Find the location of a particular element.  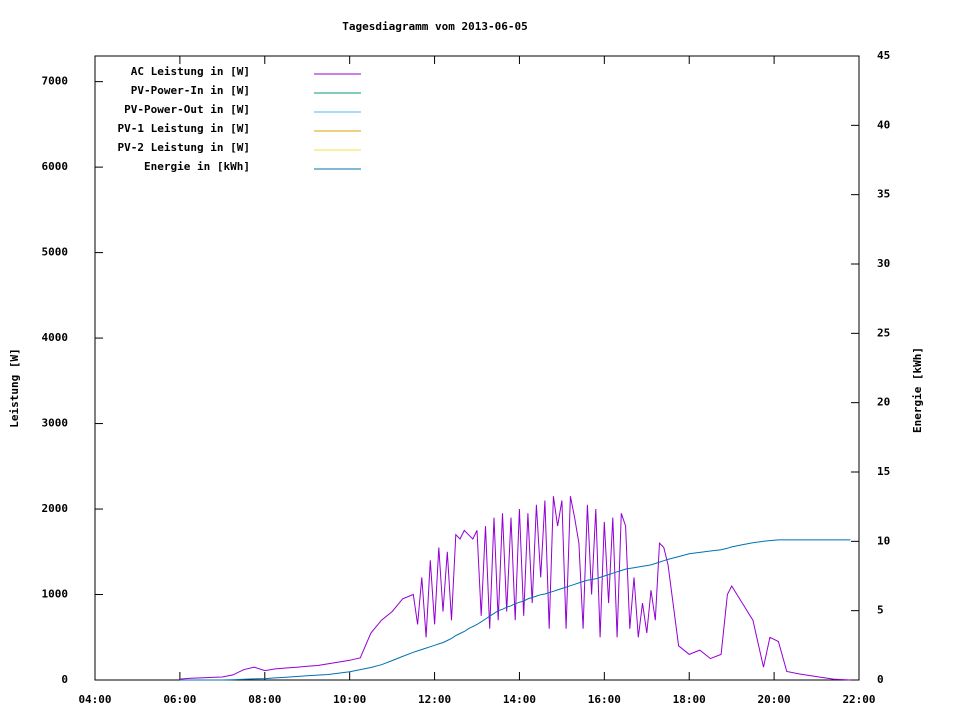

y-tick-label: 4000 is located at coordinates (55, 337).